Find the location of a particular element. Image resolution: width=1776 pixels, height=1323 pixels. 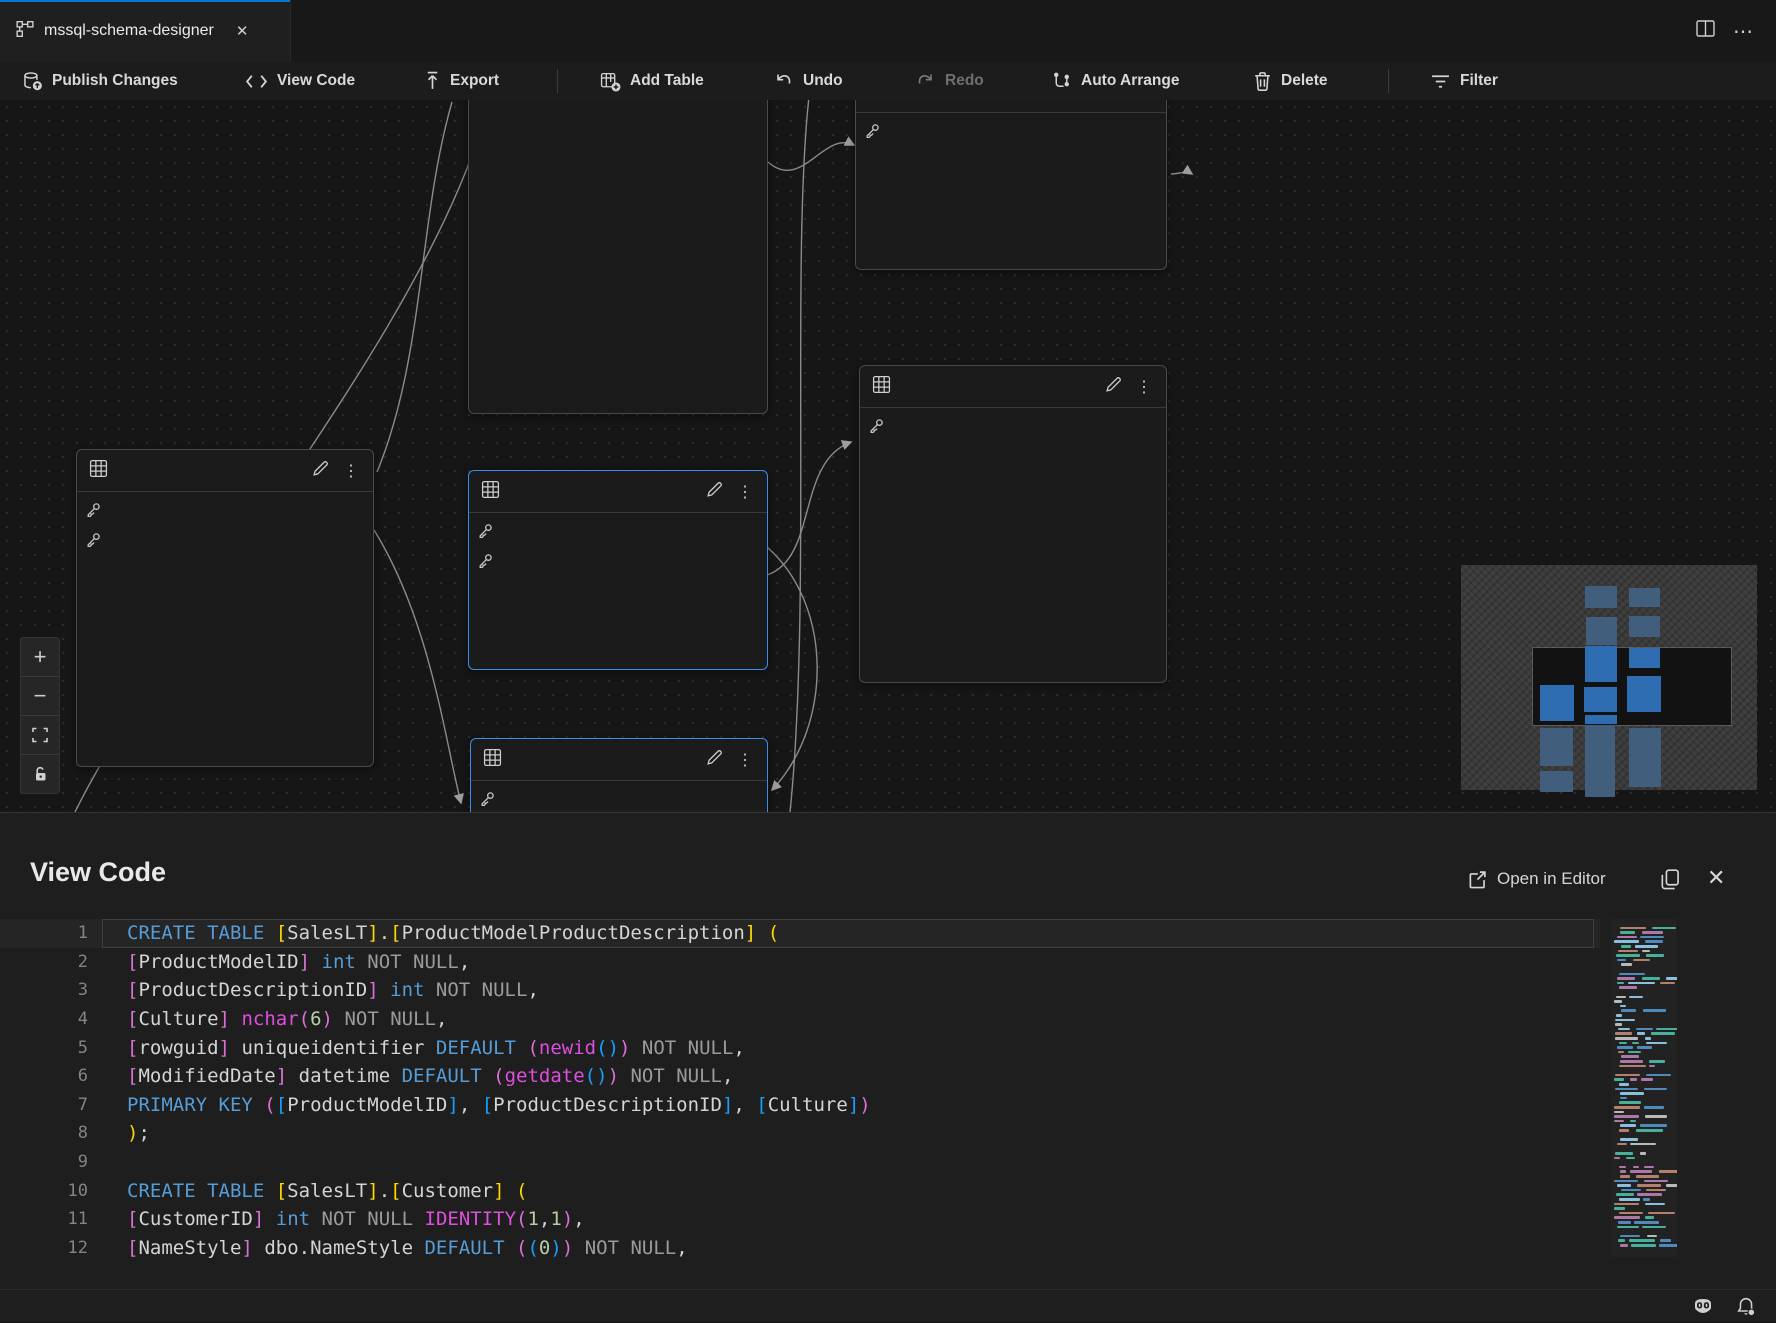

code-line: 3 [ProductDescriptionID] int NOT NULL, is located at coordinates (800, 990).